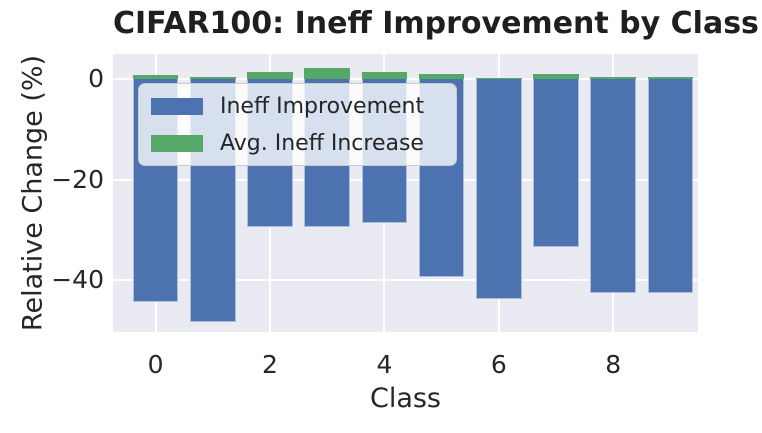 The image size is (762, 433). I want to click on x-tick-label-2: 2, so click(270, 364).